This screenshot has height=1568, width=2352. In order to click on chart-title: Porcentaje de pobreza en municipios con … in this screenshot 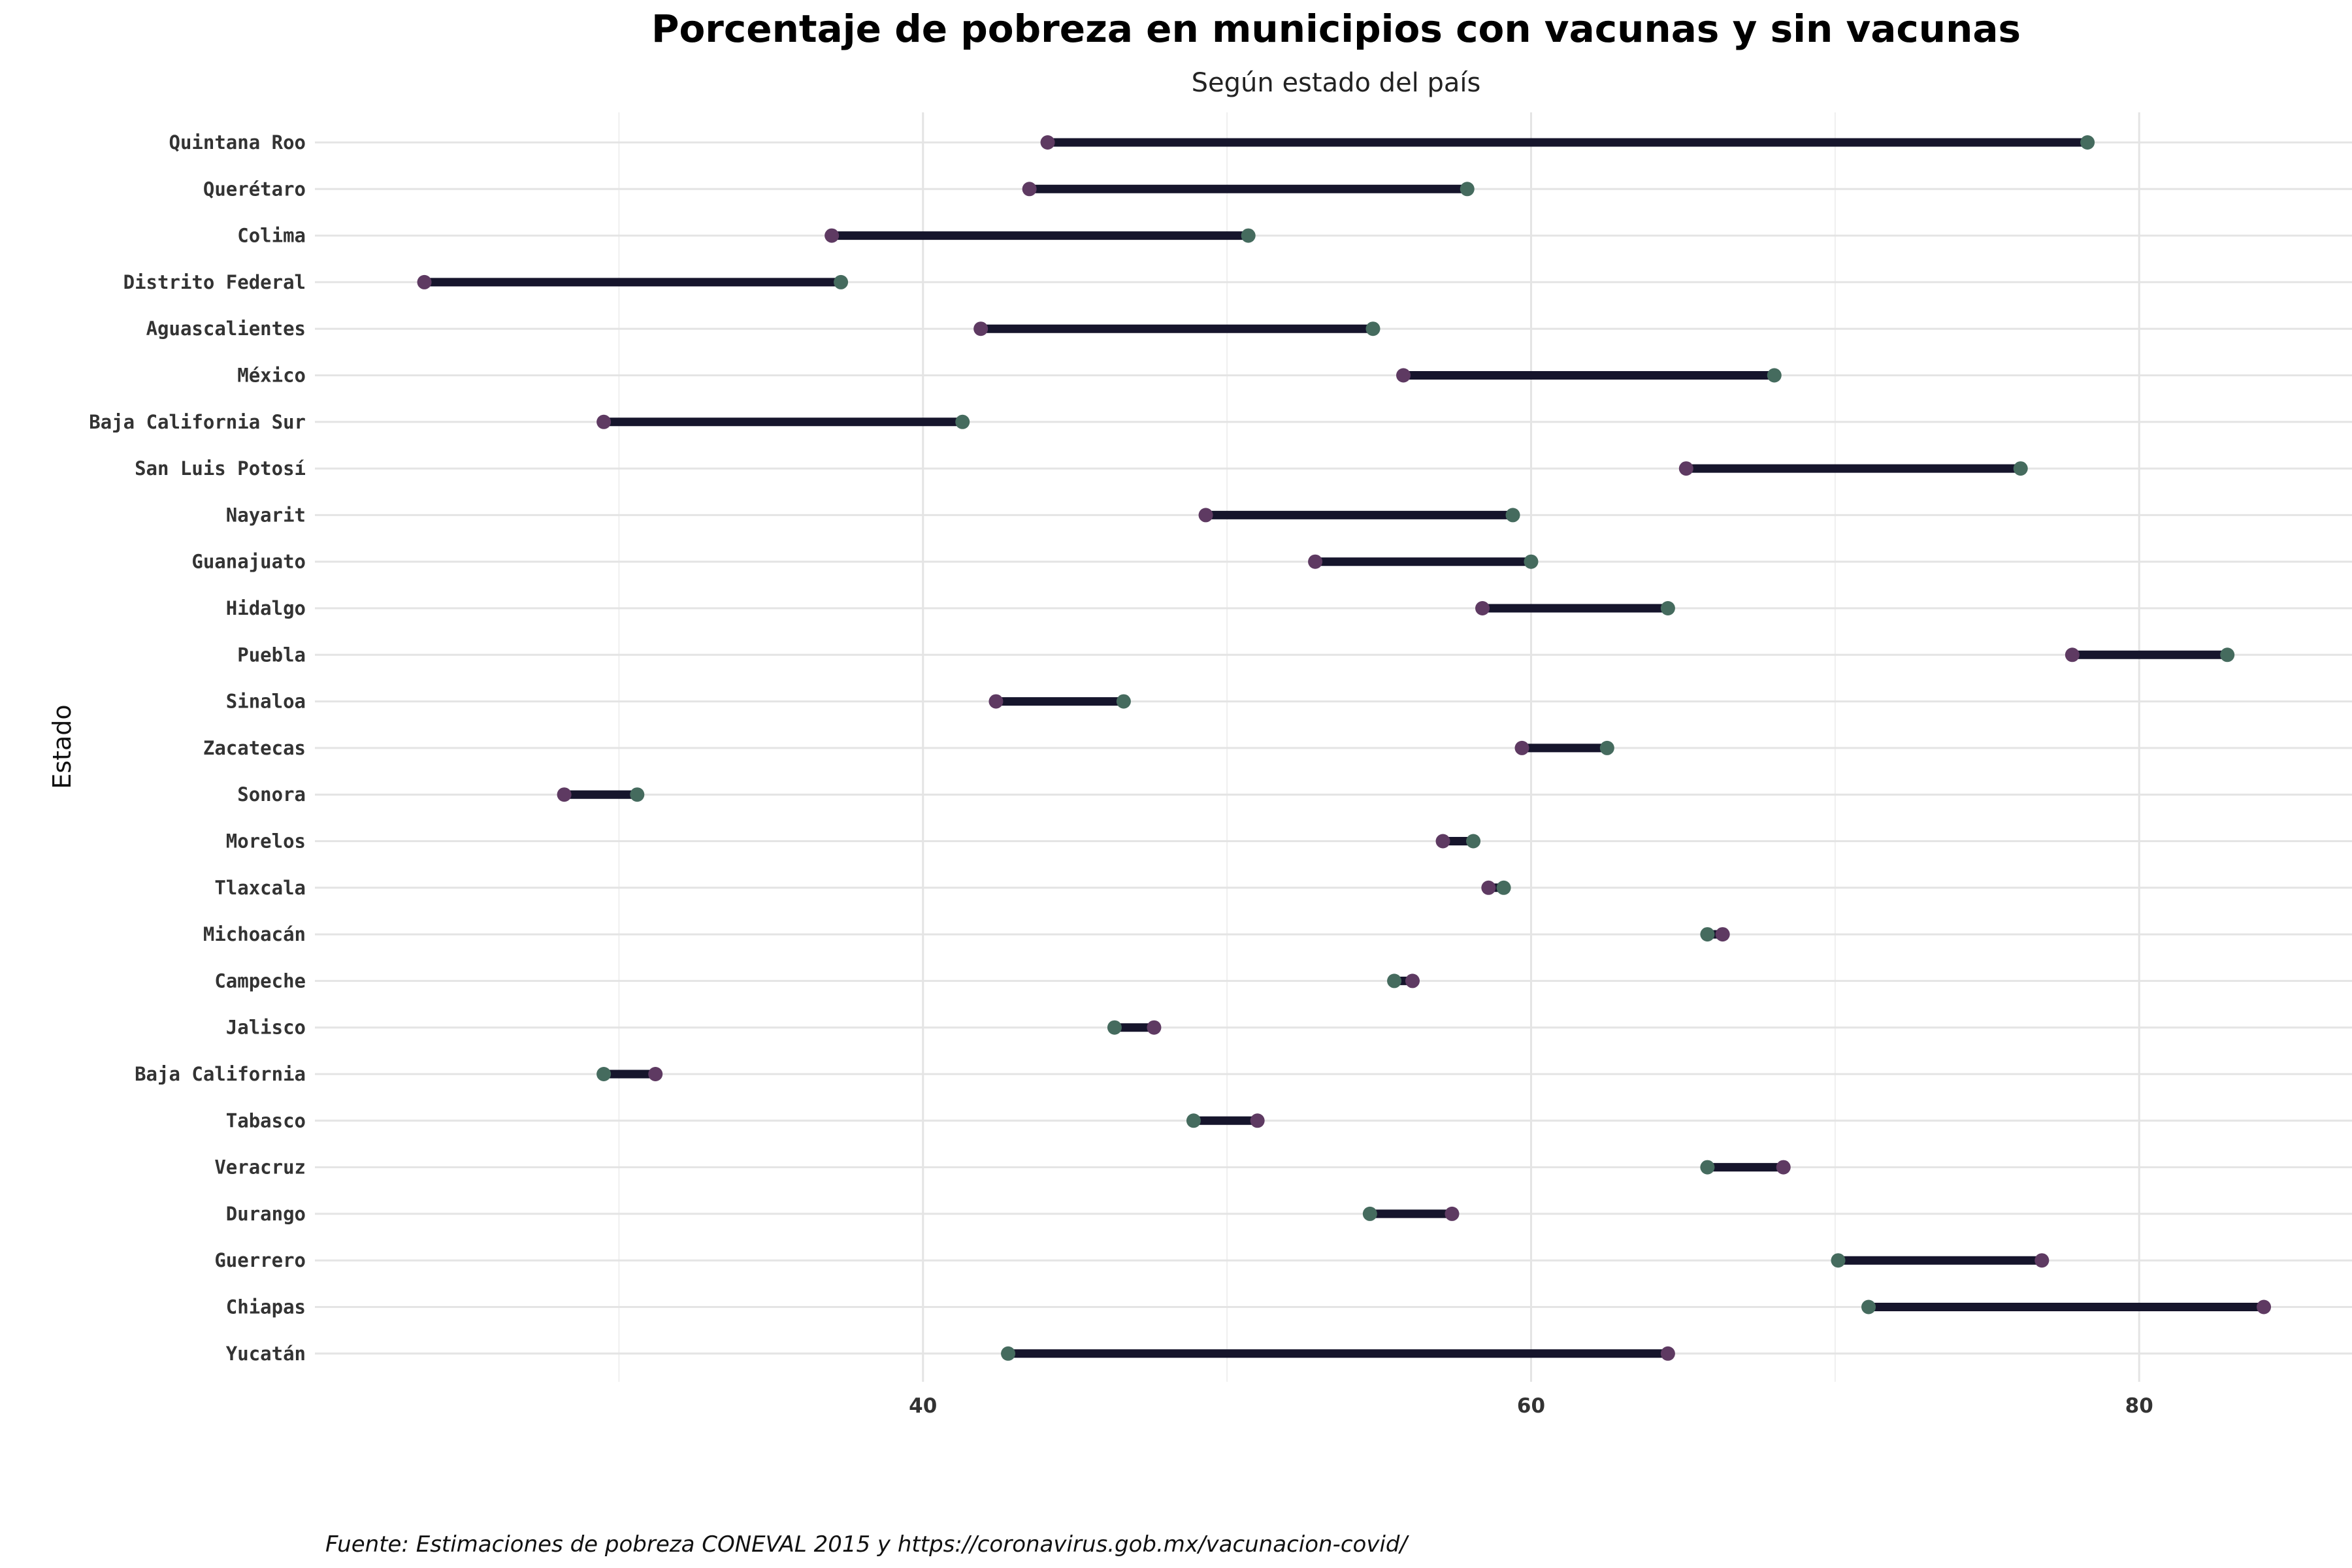, I will do `click(1336, 29)`.